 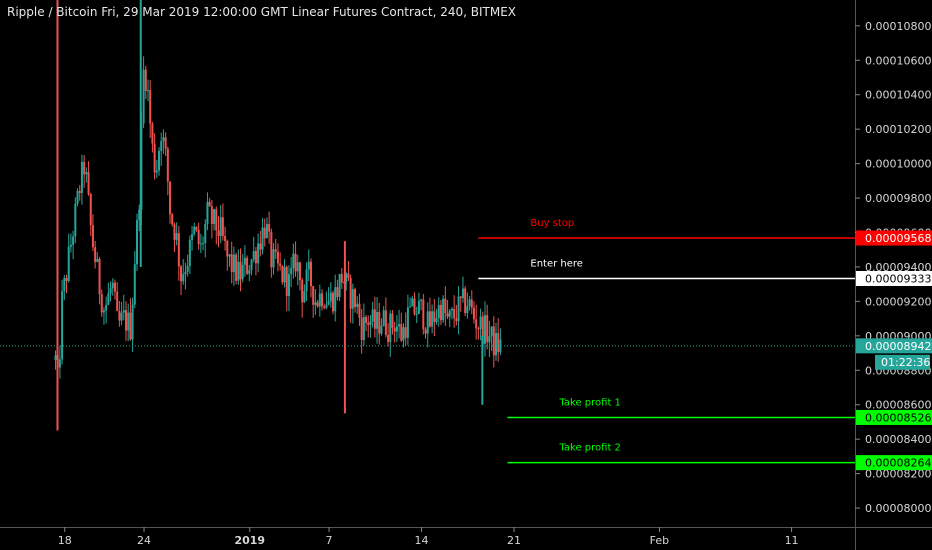 What do you see at coordinates (514, 540) in the screenshot?
I see `x-tick-label: 21` at bounding box center [514, 540].